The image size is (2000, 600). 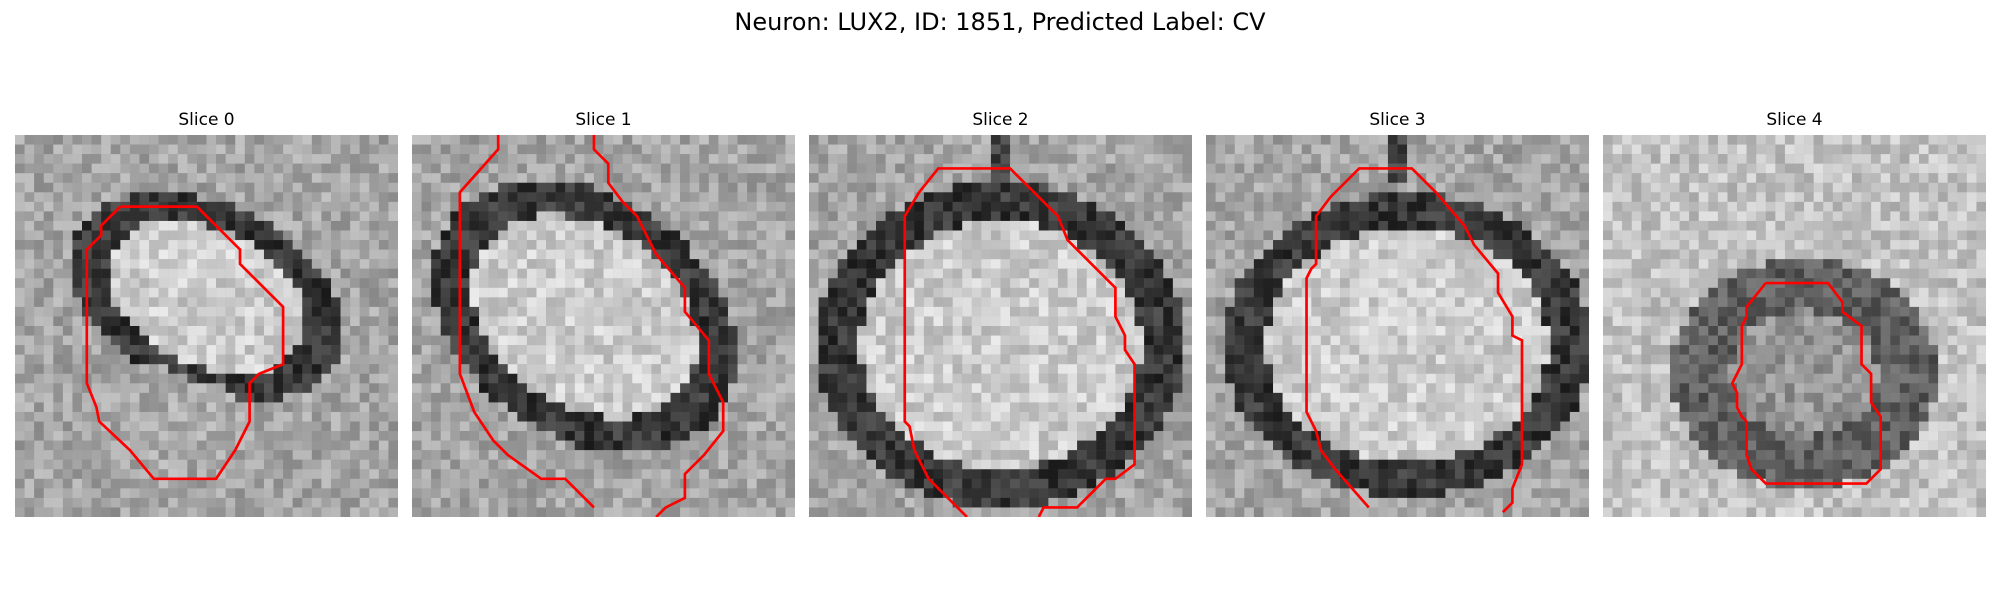 I want to click on slice-1-svg, so click(x=603, y=326).